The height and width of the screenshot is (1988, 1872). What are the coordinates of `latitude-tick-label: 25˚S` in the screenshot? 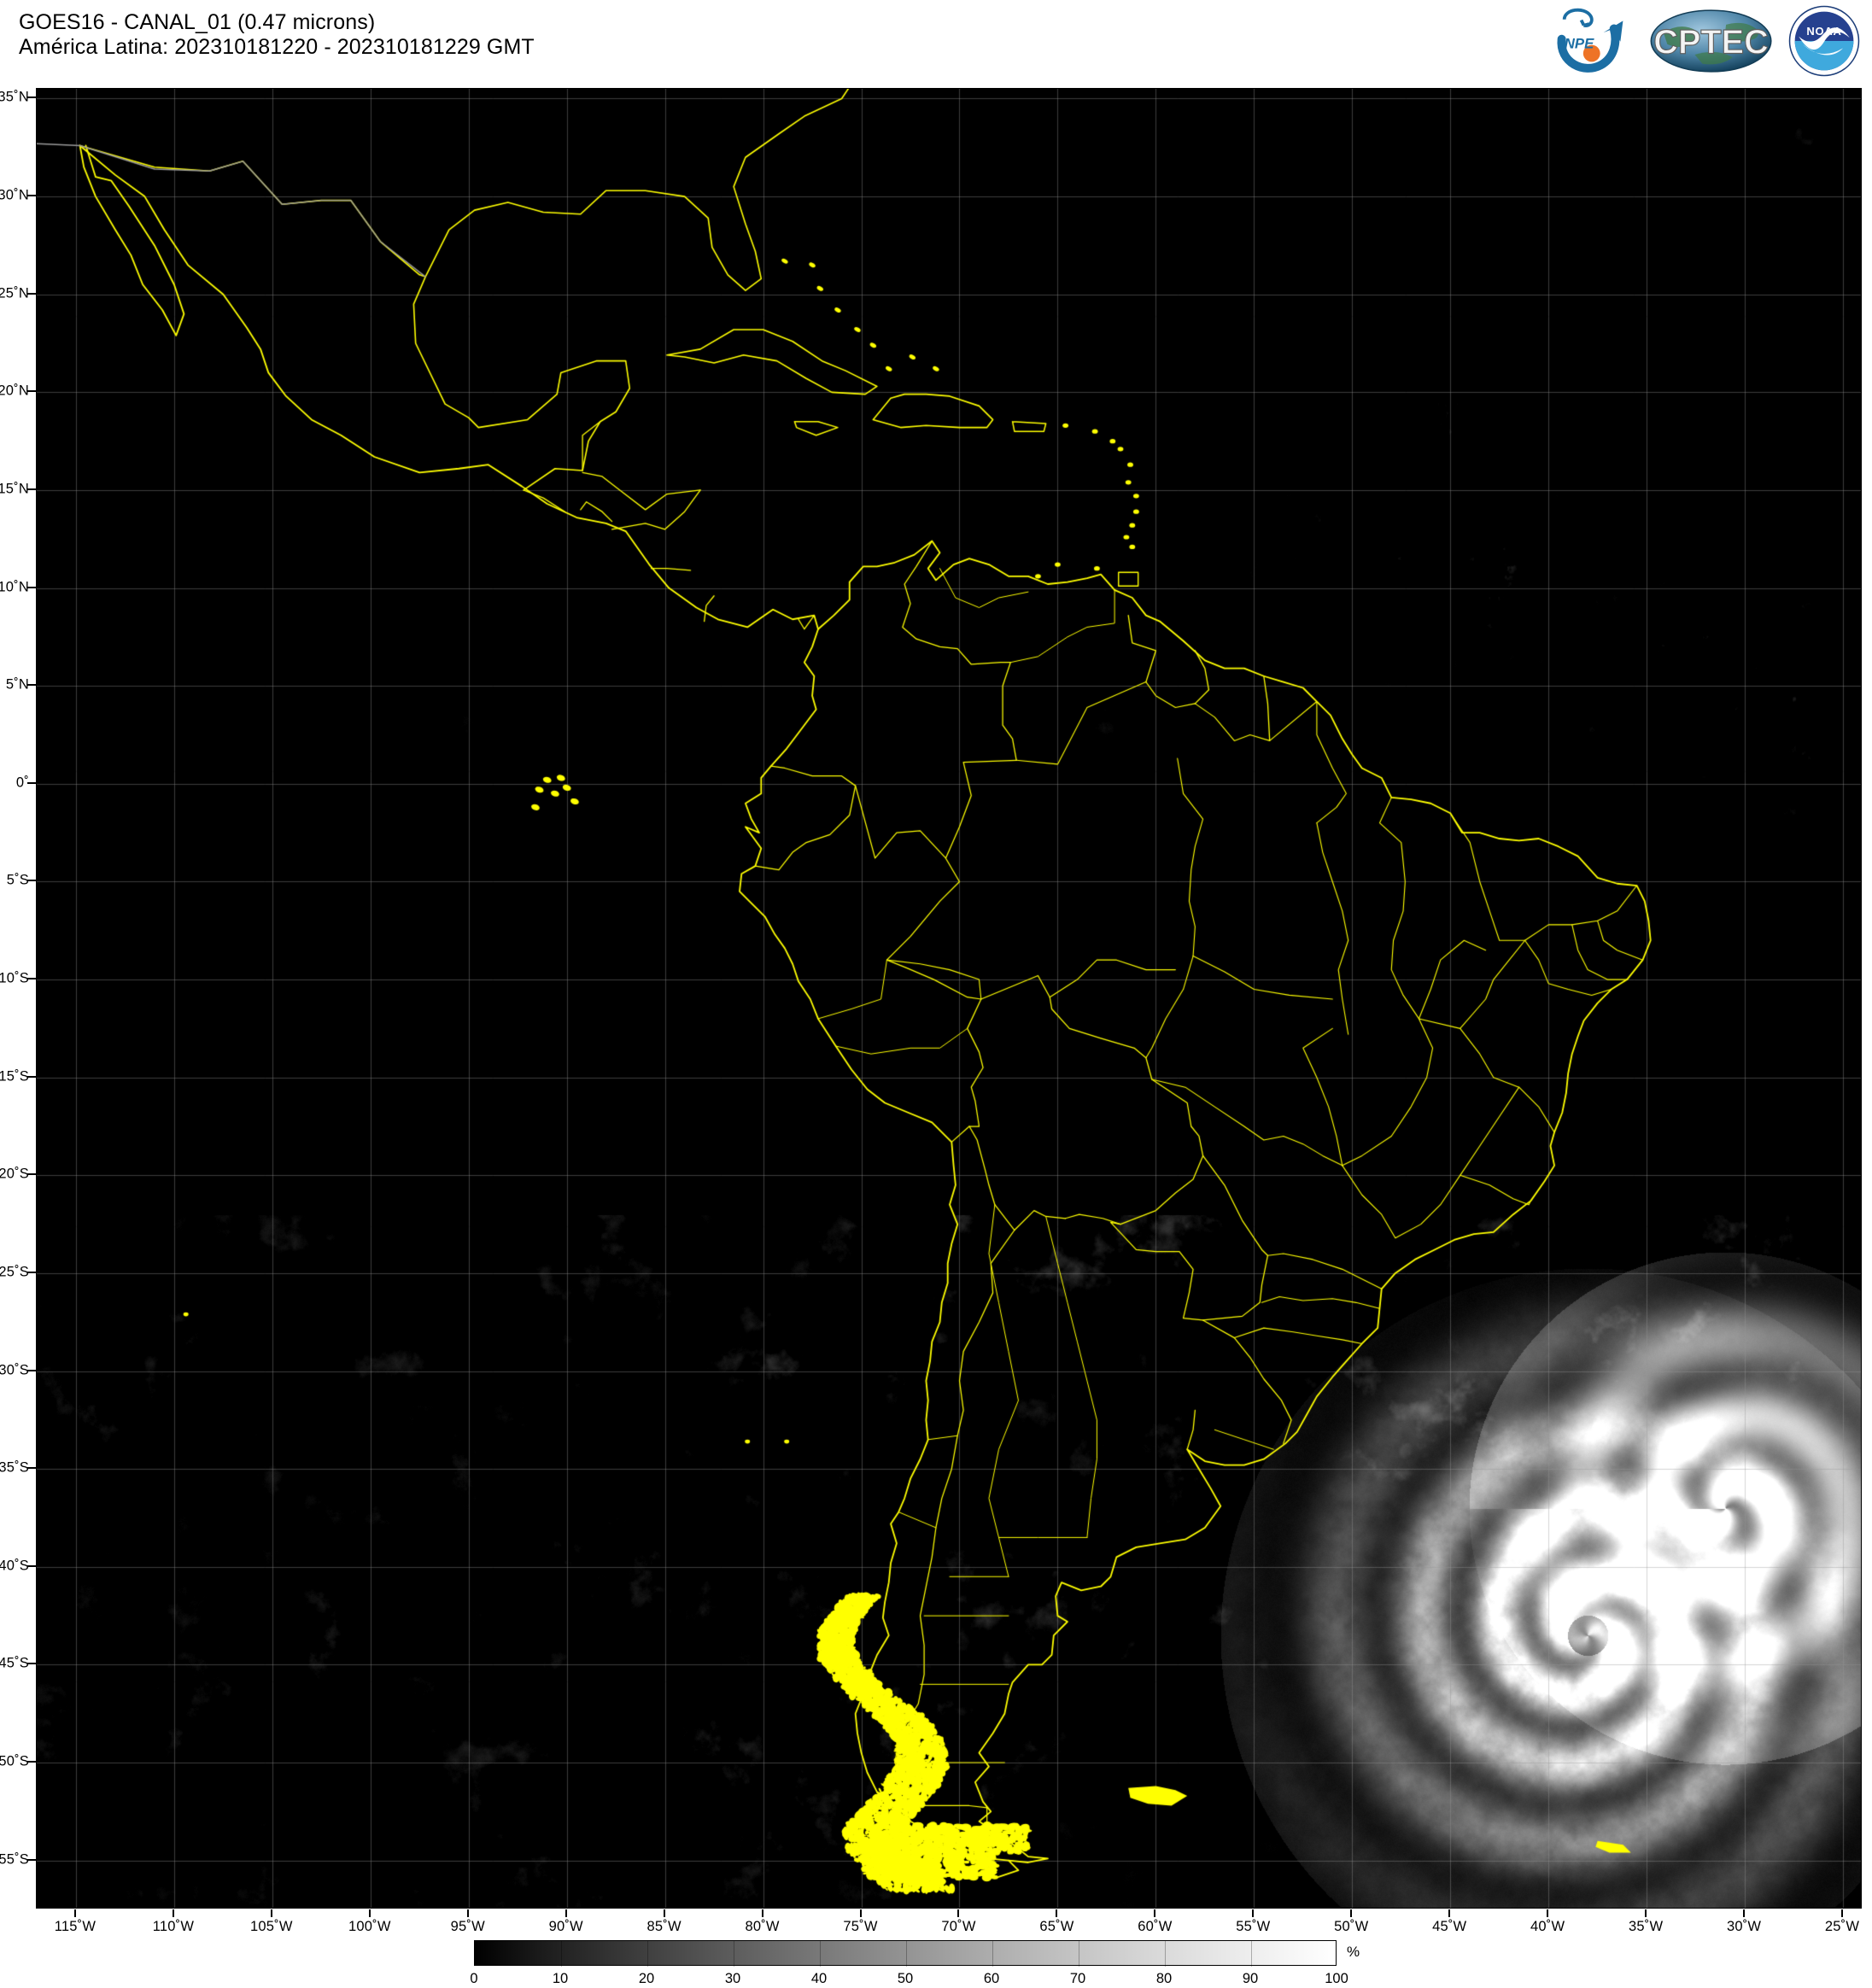 It's located at (14, 1272).